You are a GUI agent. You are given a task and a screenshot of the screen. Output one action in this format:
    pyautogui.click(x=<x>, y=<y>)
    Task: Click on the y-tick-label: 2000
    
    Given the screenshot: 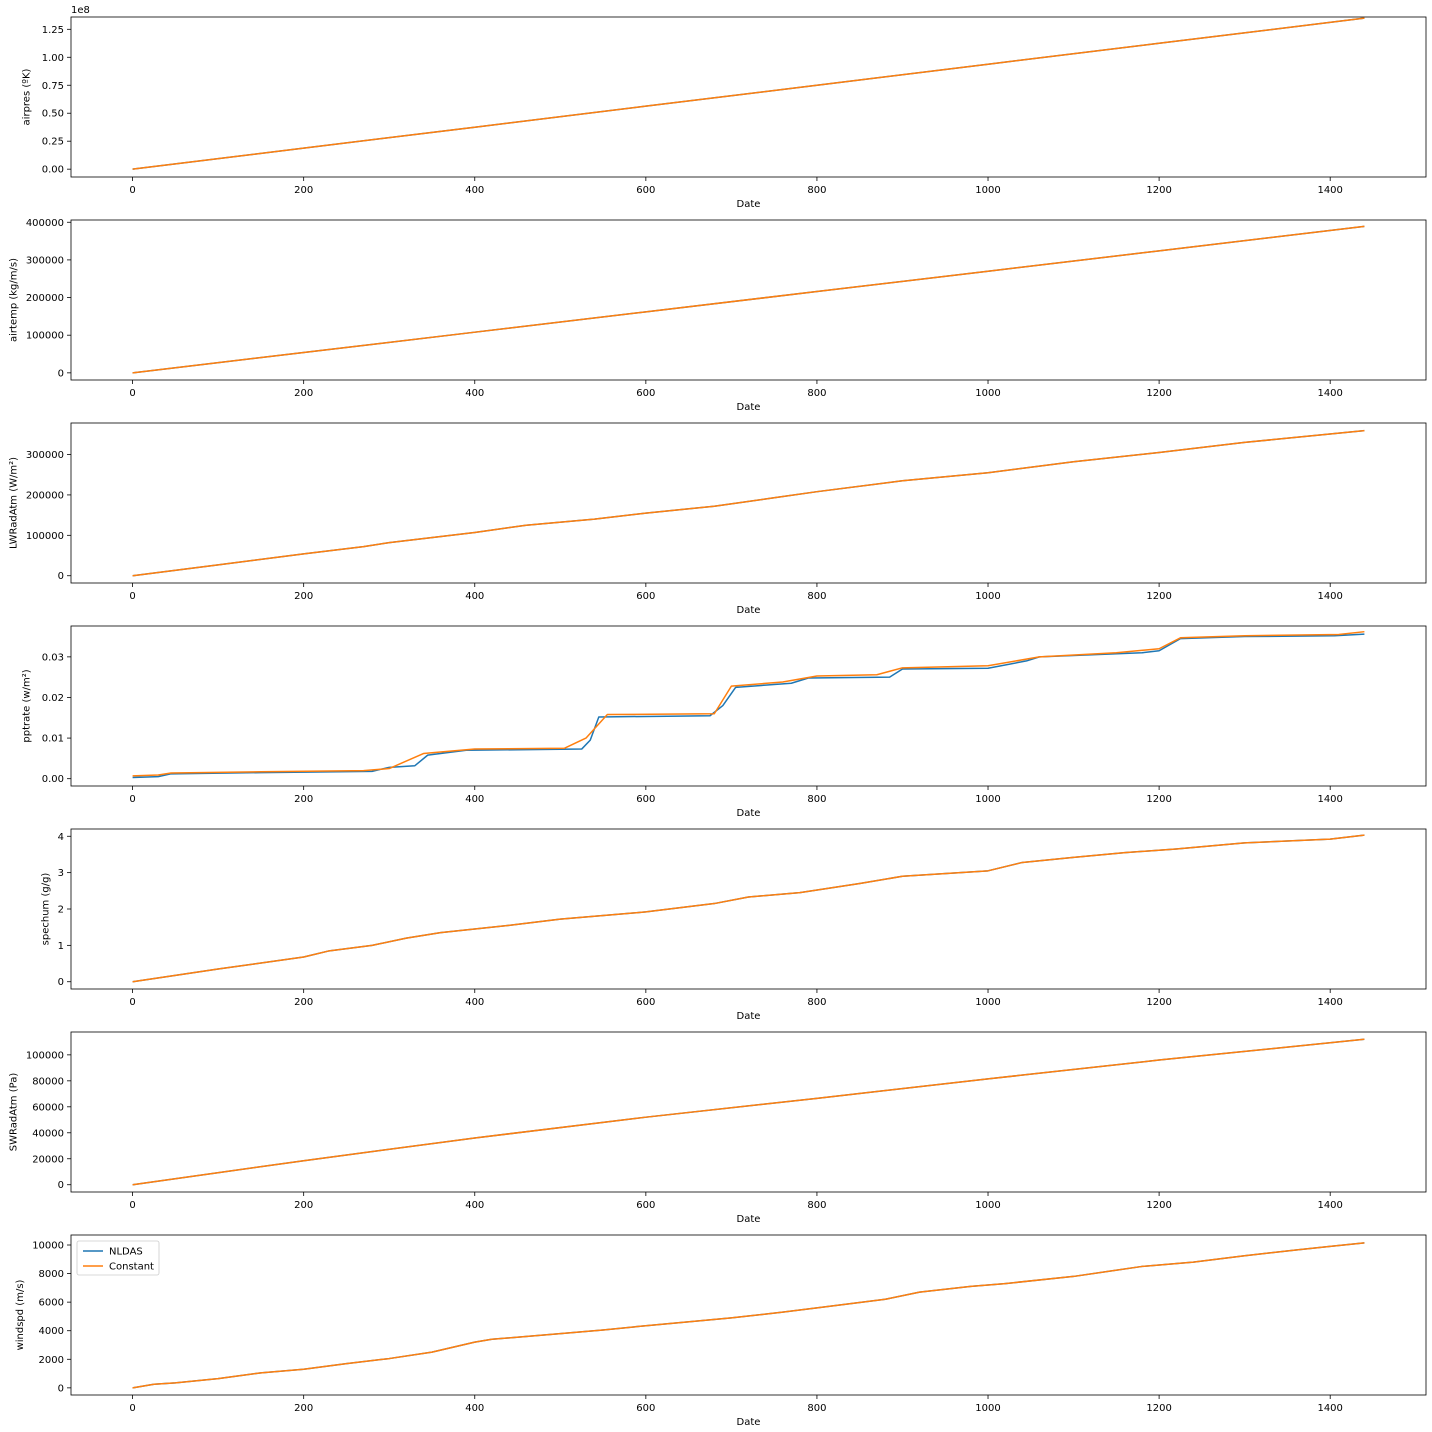 What is the action you would take?
    pyautogui.click(x=51, y=1360)
    